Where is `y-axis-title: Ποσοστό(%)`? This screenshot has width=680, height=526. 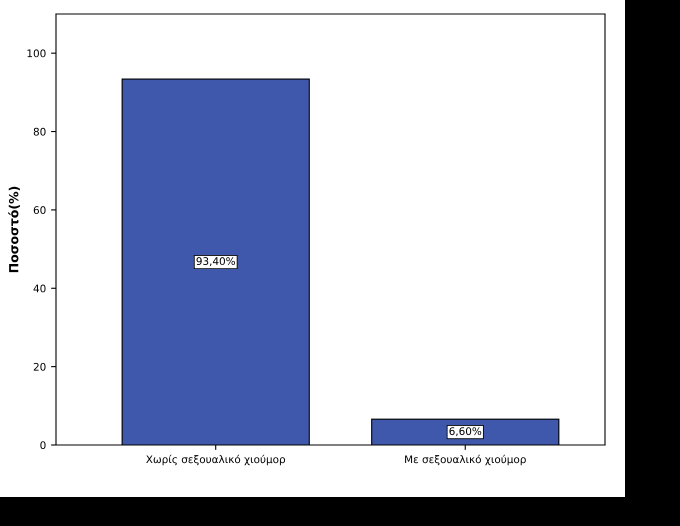
y-axis-title: Ποσοστό(%) is located at coordinates (14, 229).